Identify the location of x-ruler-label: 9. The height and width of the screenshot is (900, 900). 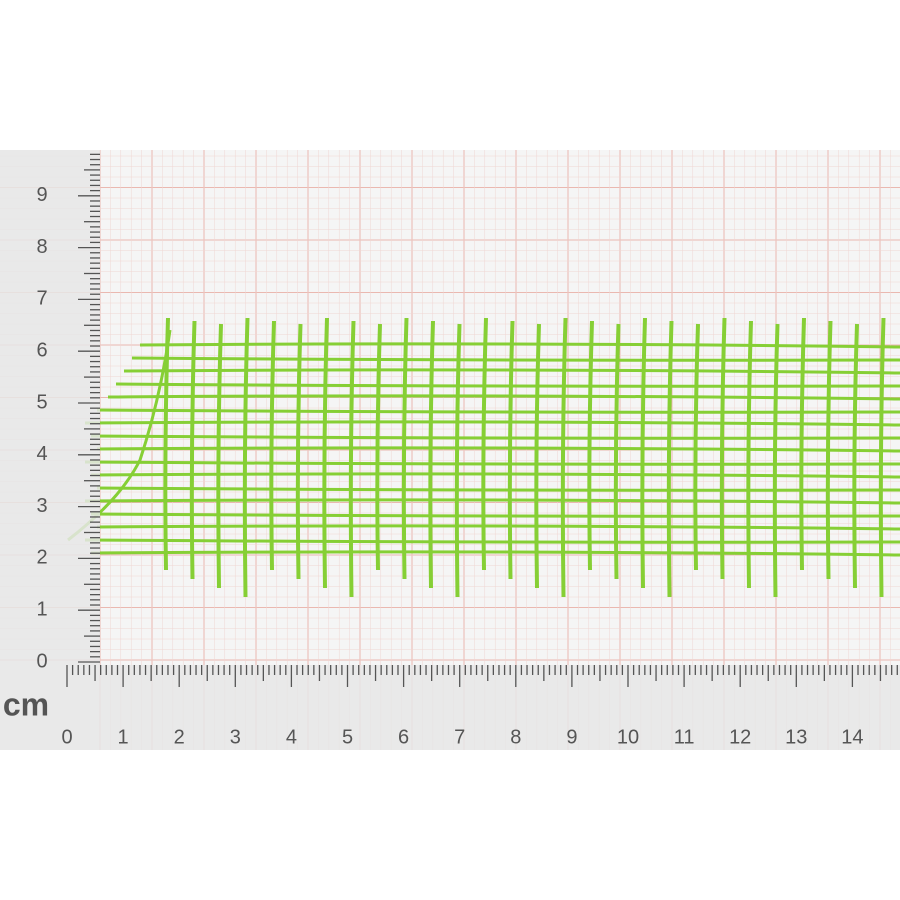
(571, 737).